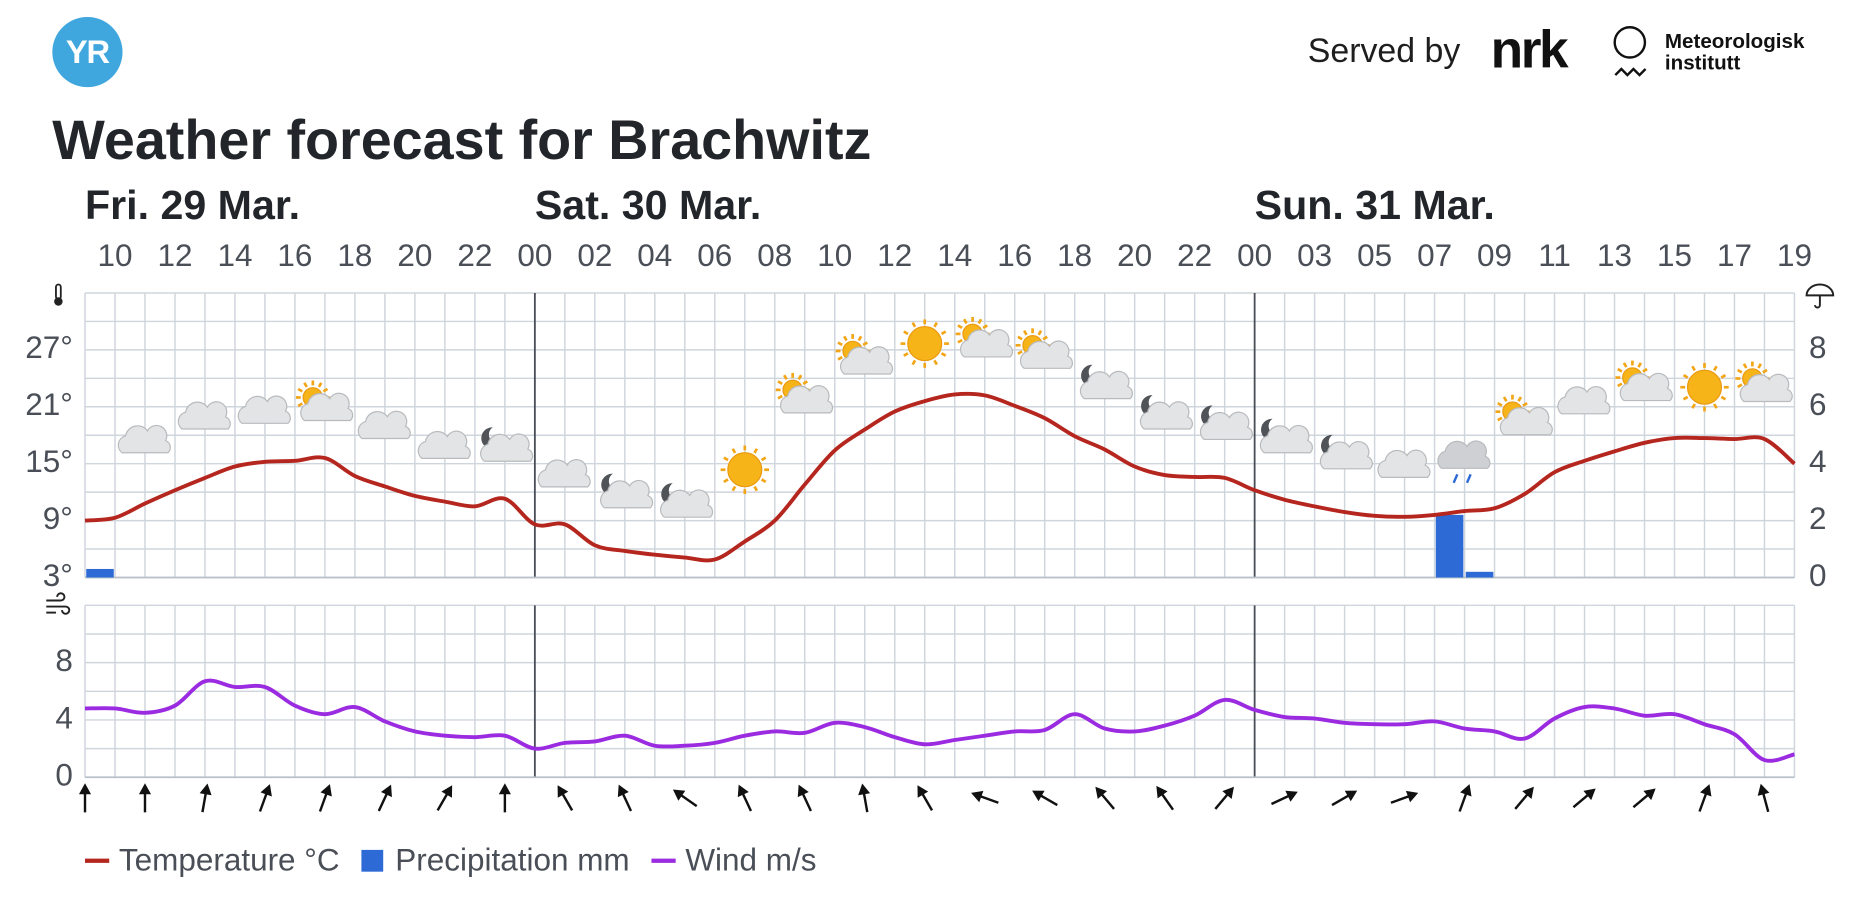  Describe the element at coordinates (192, 205) in the screenshot. I see `day-label: Fri. 29 Mar.` at that location.